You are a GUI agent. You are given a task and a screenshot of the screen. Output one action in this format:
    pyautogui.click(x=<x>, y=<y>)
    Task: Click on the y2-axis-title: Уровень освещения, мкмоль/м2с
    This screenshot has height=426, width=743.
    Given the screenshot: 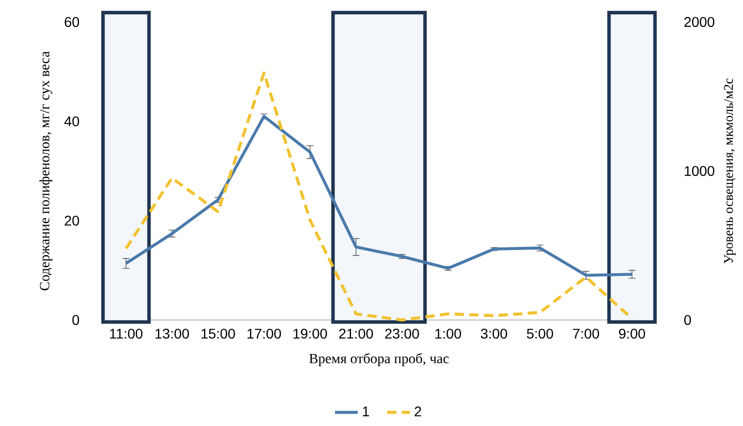 What is the action you would take?
    pyautogui.click(x=730, y=171)
    